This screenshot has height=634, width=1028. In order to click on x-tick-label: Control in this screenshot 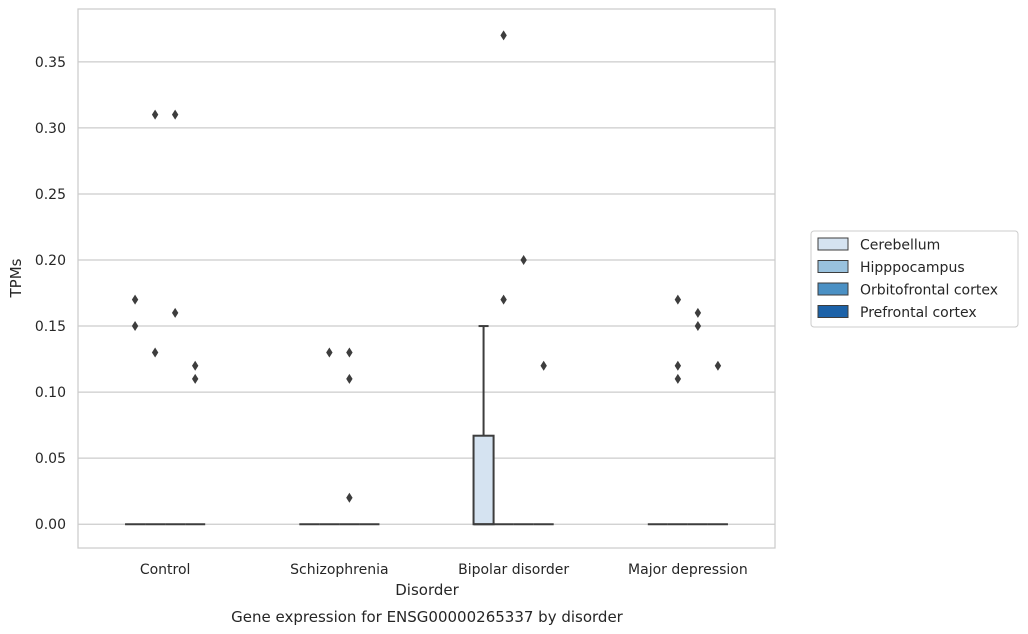, I will do `click(165, 570)`.